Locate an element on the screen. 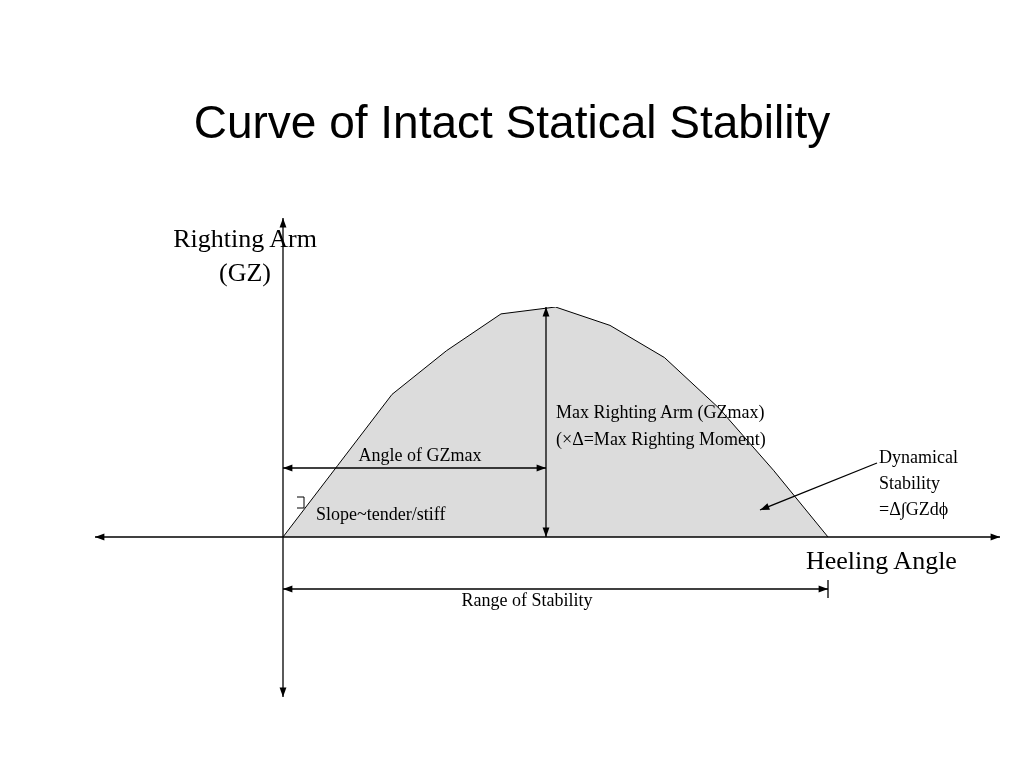 This screenshot has height=768, width=1024. x-axis-title: Heeling Angle is located at coordinates (881, 561).